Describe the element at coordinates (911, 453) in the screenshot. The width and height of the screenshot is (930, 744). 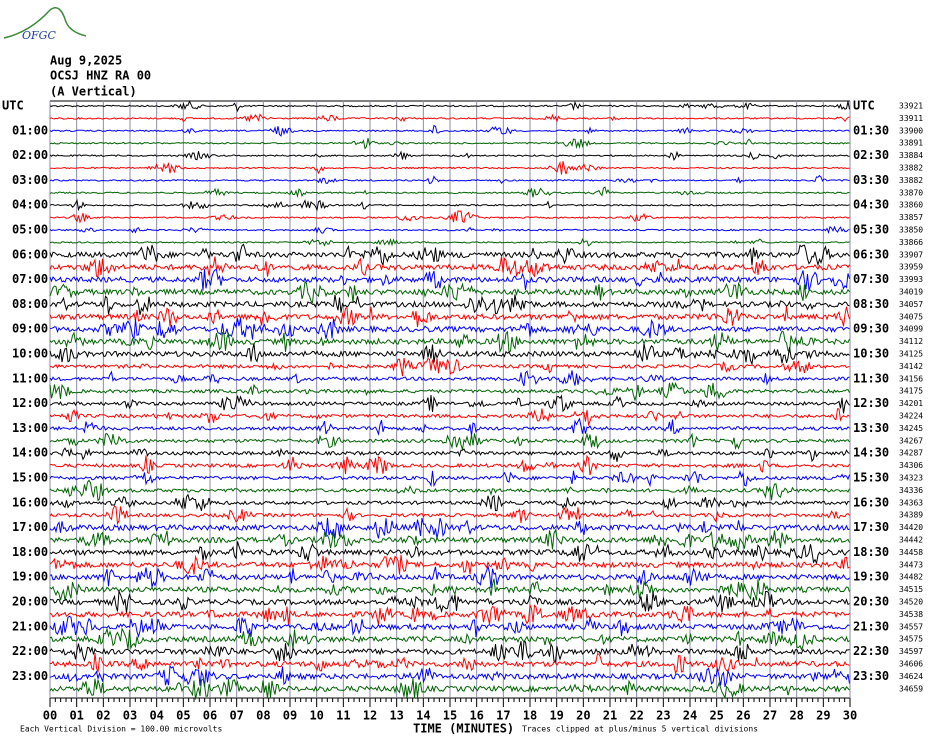
I see `row-count: 34287` at that location.